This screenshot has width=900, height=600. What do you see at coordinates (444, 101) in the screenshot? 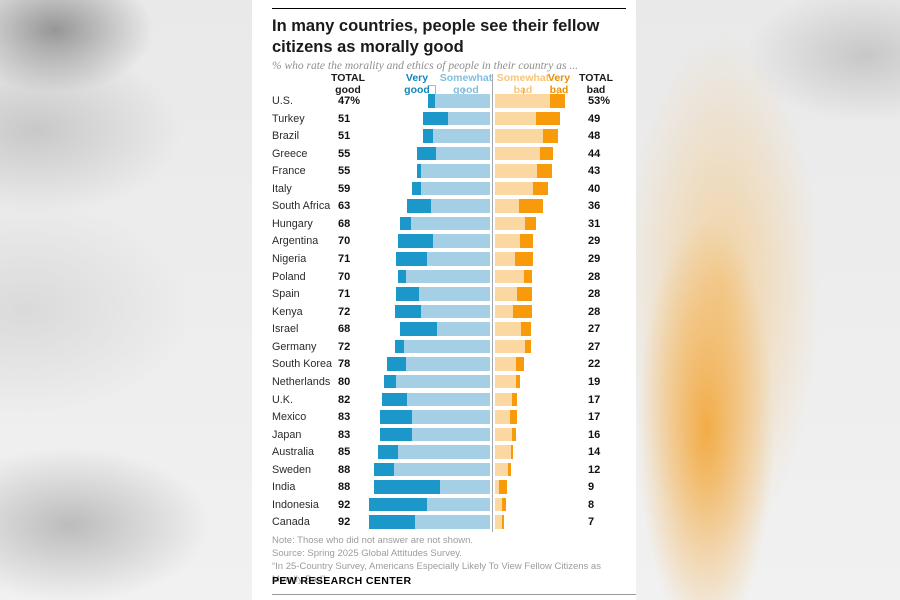
I see `table-row: U.S. 47% 53%` at bounding box center [444, 101].